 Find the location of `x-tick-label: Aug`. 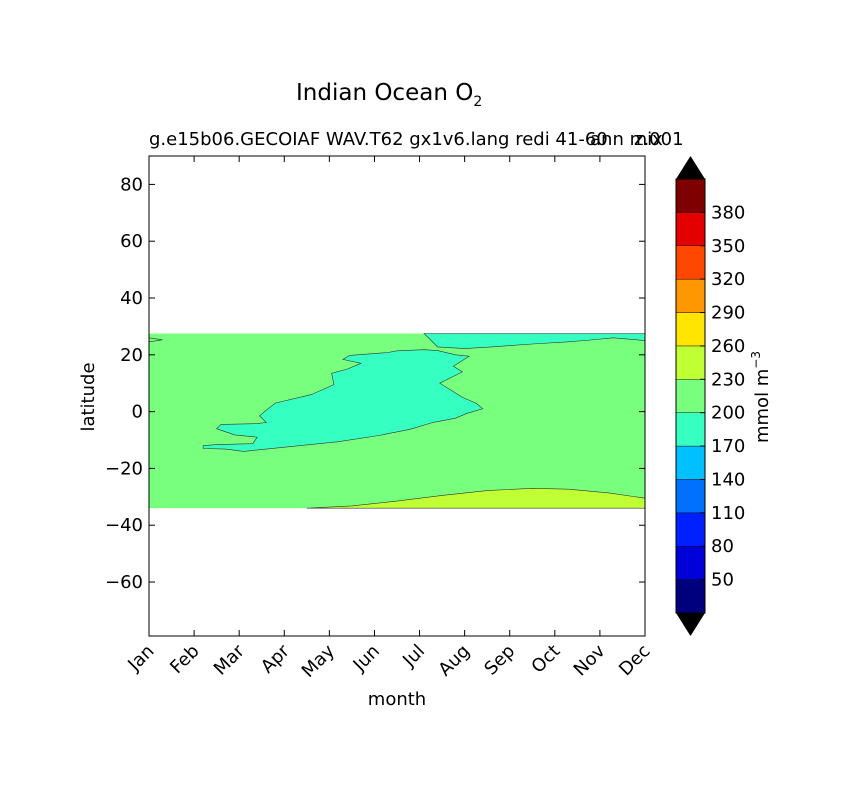

x-tick-label: Aug is located at coordinates (454, 661).